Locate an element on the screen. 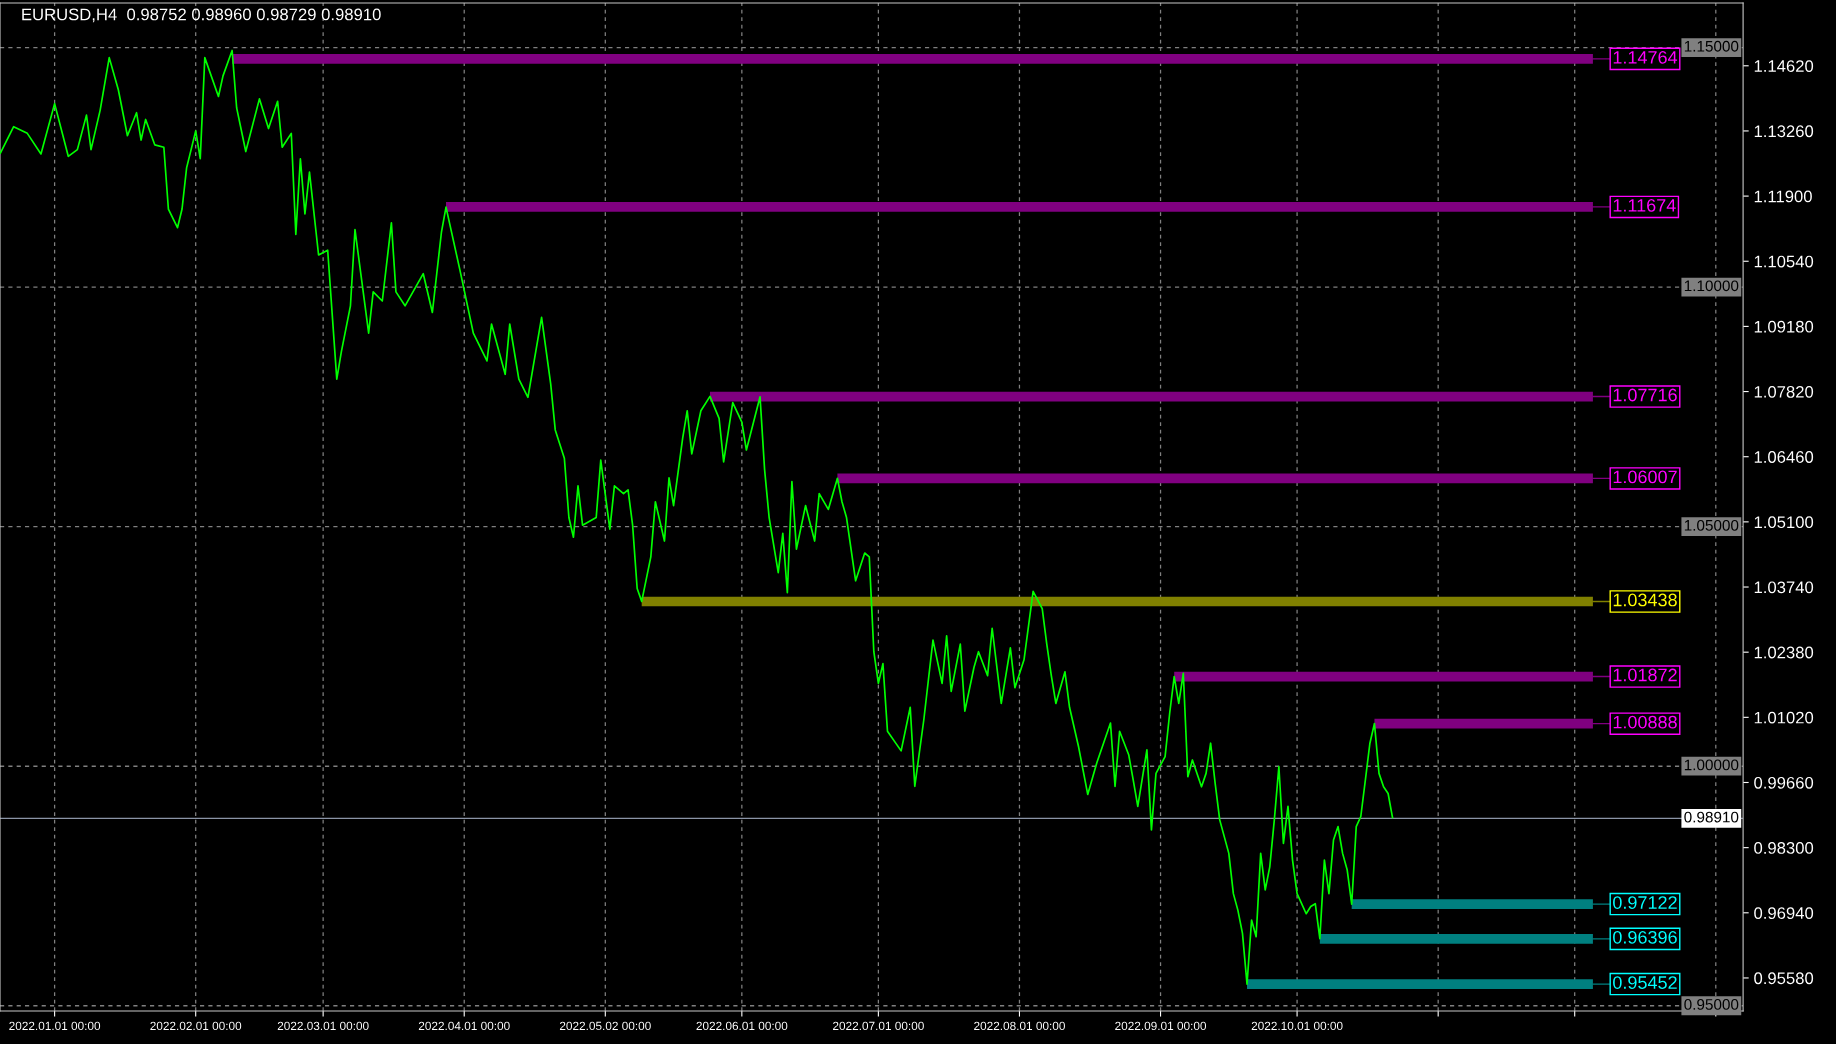 Image resolution: width=1836 pixels, height=1044 pixels. x-tick-label: 2022.03.01 00:00 is located at coordinates (323, 1026).